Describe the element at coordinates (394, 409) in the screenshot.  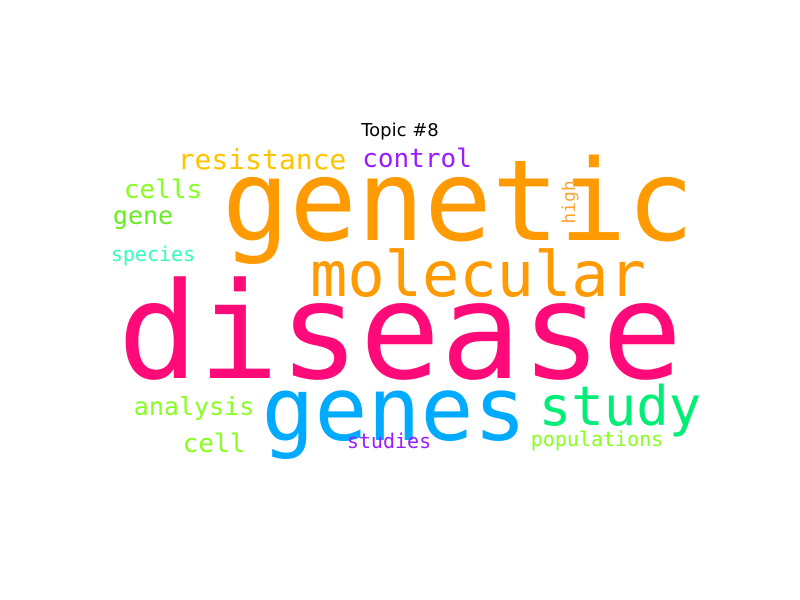
I see `word-genes: genes` at that location.